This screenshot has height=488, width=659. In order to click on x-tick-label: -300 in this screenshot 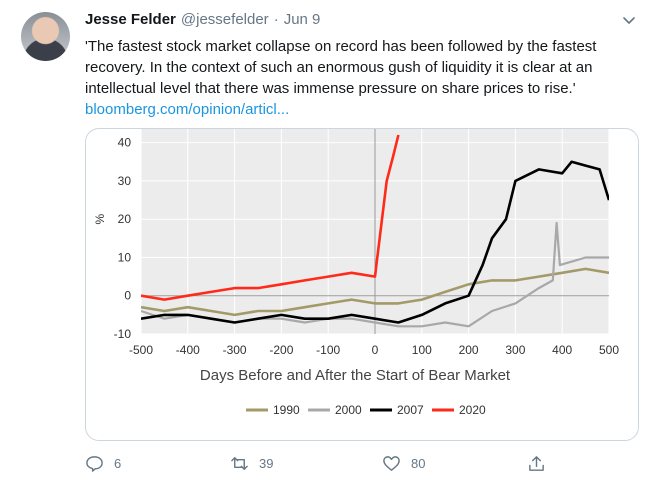, I will do `click(235, 350)`.